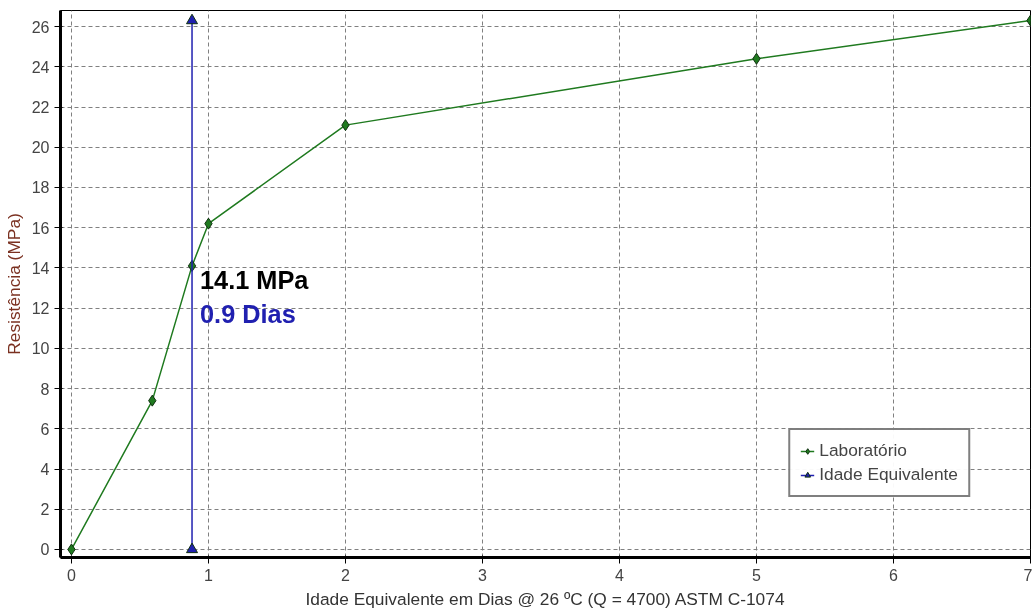 The width and height of the screenshot is (1032, 611). I want to click on y-tick-label: 22, so click(40, 108).